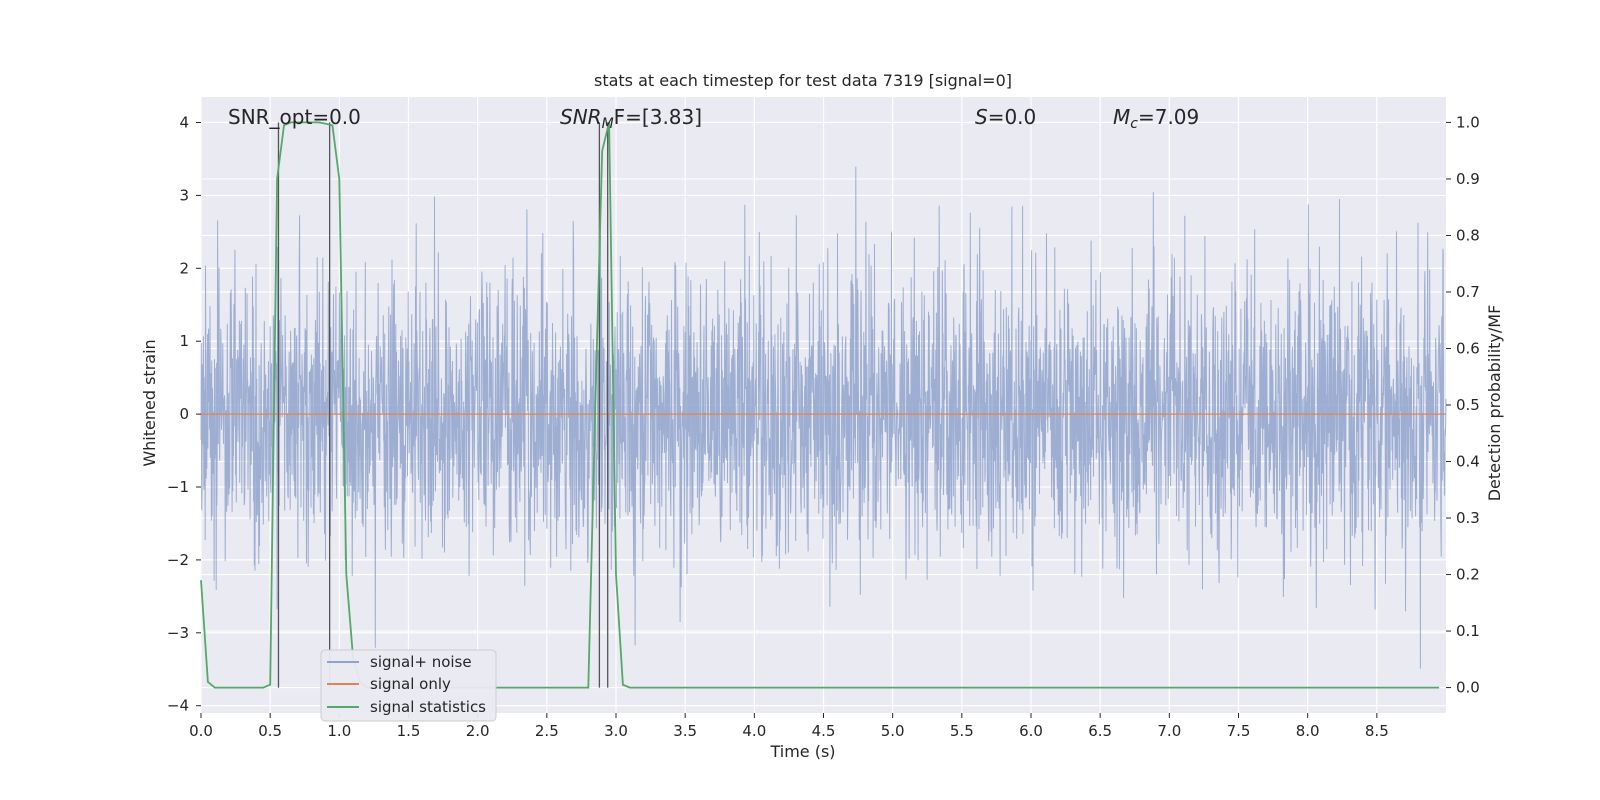 Image resolution: width=1600 pixels, height=800 pixels. I want to click on legend-label-signal-statistics: signal statistics, so click(428, 707).